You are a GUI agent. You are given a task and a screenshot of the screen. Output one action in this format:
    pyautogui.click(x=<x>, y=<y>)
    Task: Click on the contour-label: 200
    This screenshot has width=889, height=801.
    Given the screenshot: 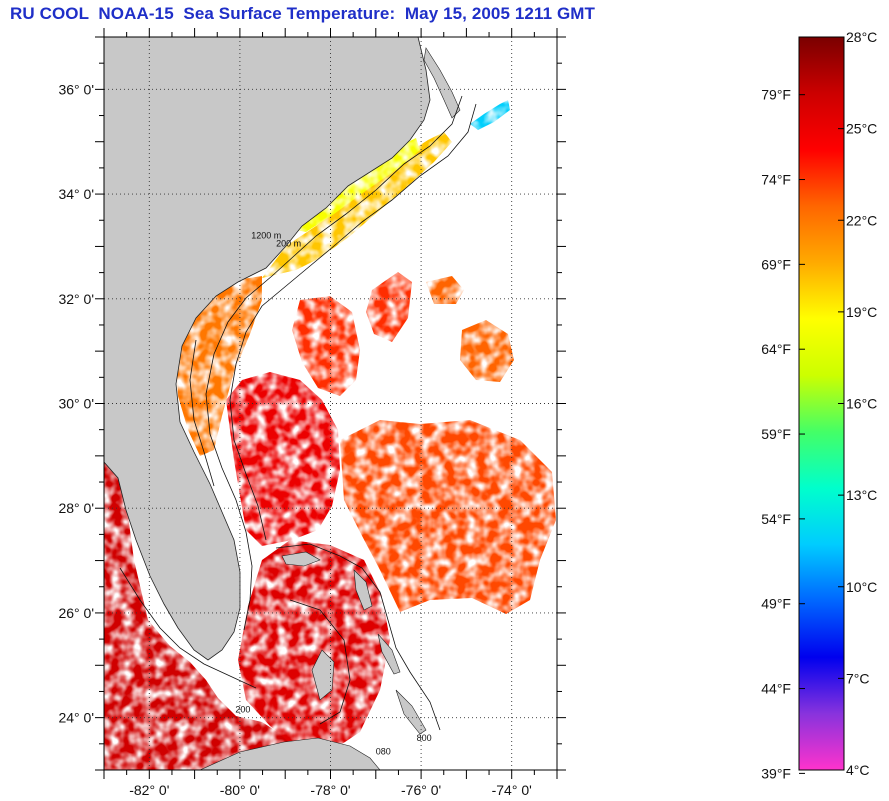 What is the action you would take?
    pyautogui.click(x=242, y=709)
    